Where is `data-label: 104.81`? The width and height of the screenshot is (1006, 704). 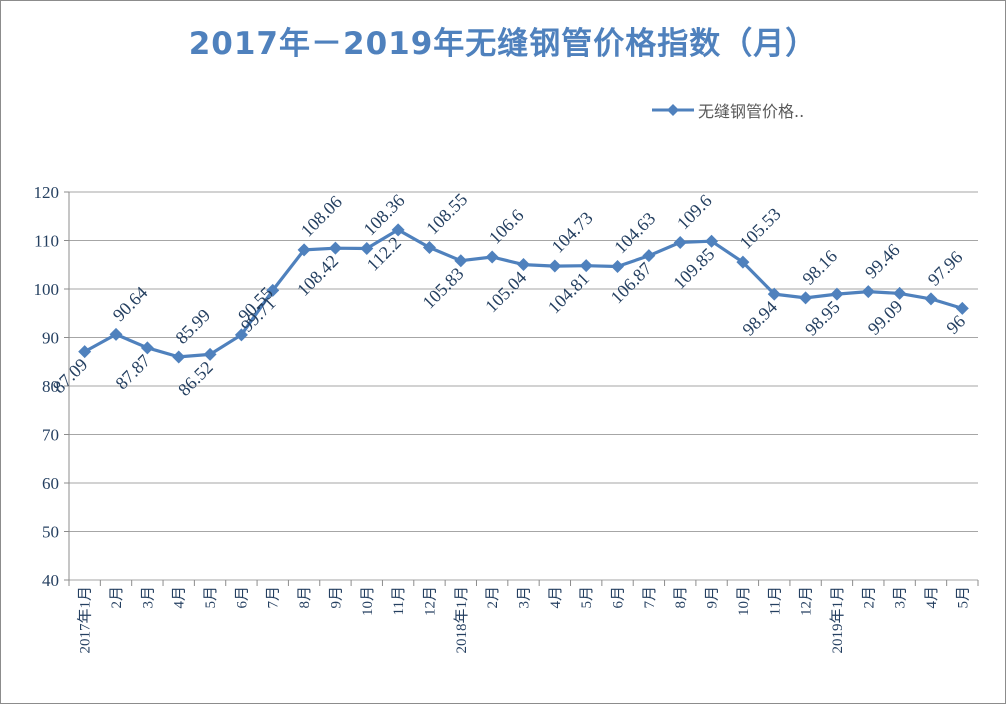
data-label: 104.81 is located at coordinates (568, 292).